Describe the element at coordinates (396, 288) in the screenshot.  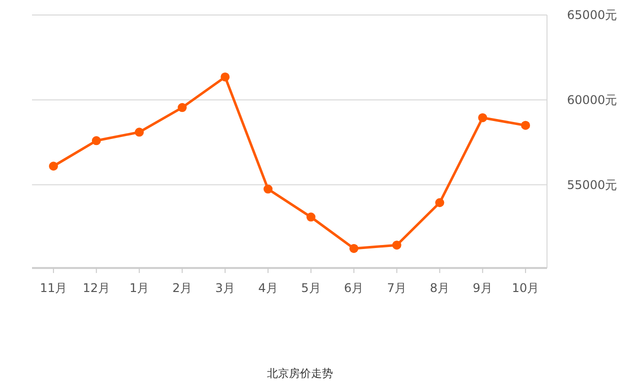
I see `x-tick-label: 7月` at that location.